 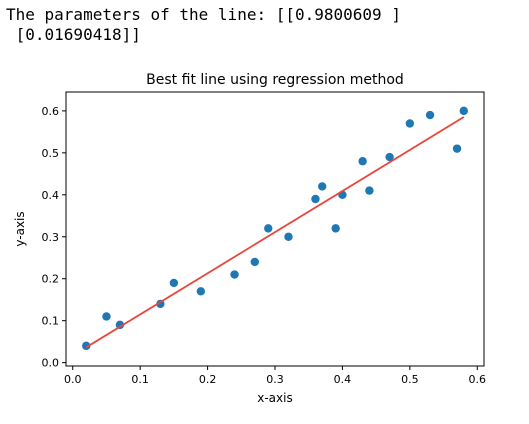 I want to click on y-tick-label: 0.4, so click(x=51, y=195).